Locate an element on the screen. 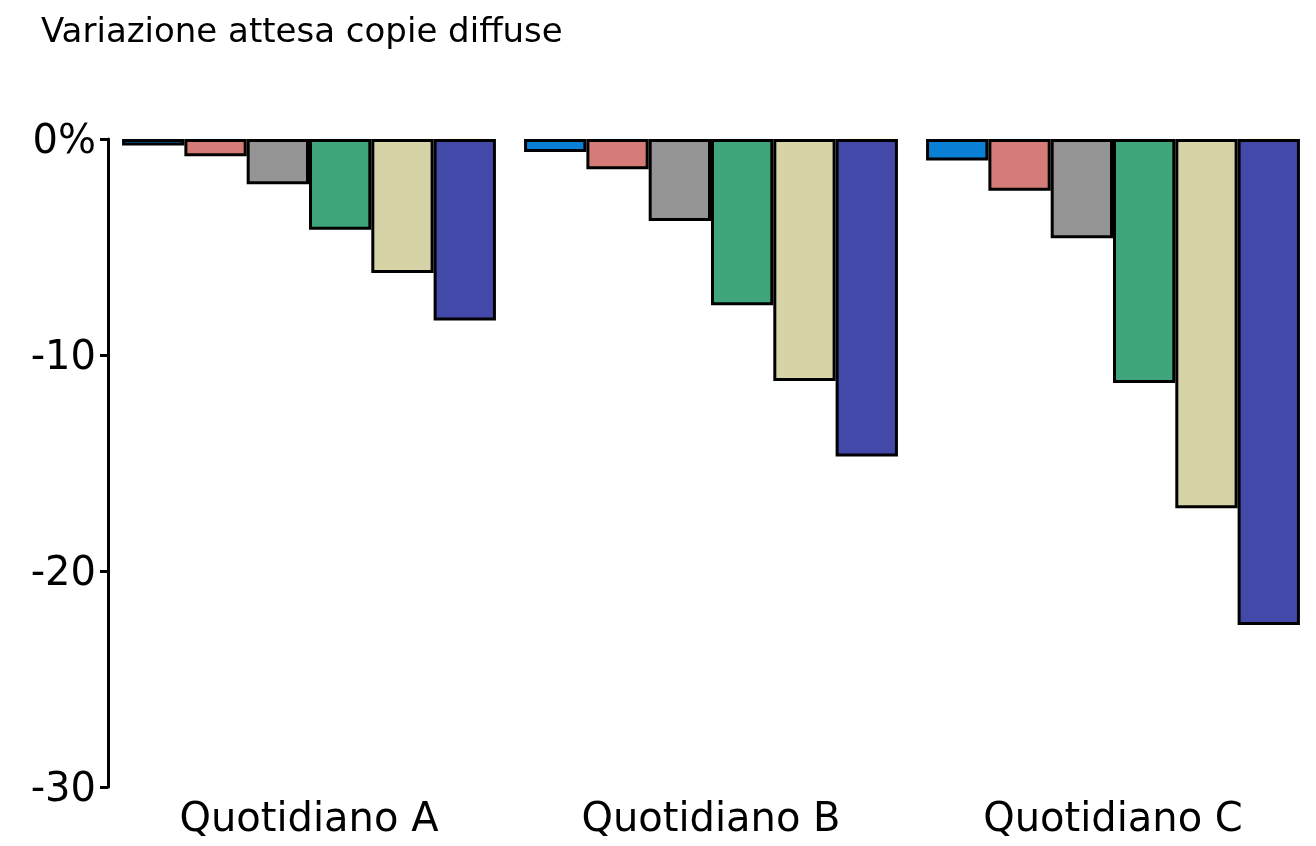 Image resolution: width=1316 pixels, height=846 pixels. y-tick-label: -30 is located at coordinates (63, 787).